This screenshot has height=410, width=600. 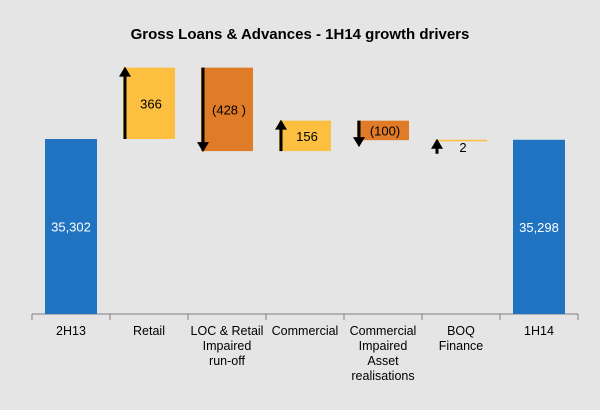 What do you see at coordinates (461, 338) in the screenshot?
I see `x-tick-label: BOQ Finance` at bounding box center [461, 338].